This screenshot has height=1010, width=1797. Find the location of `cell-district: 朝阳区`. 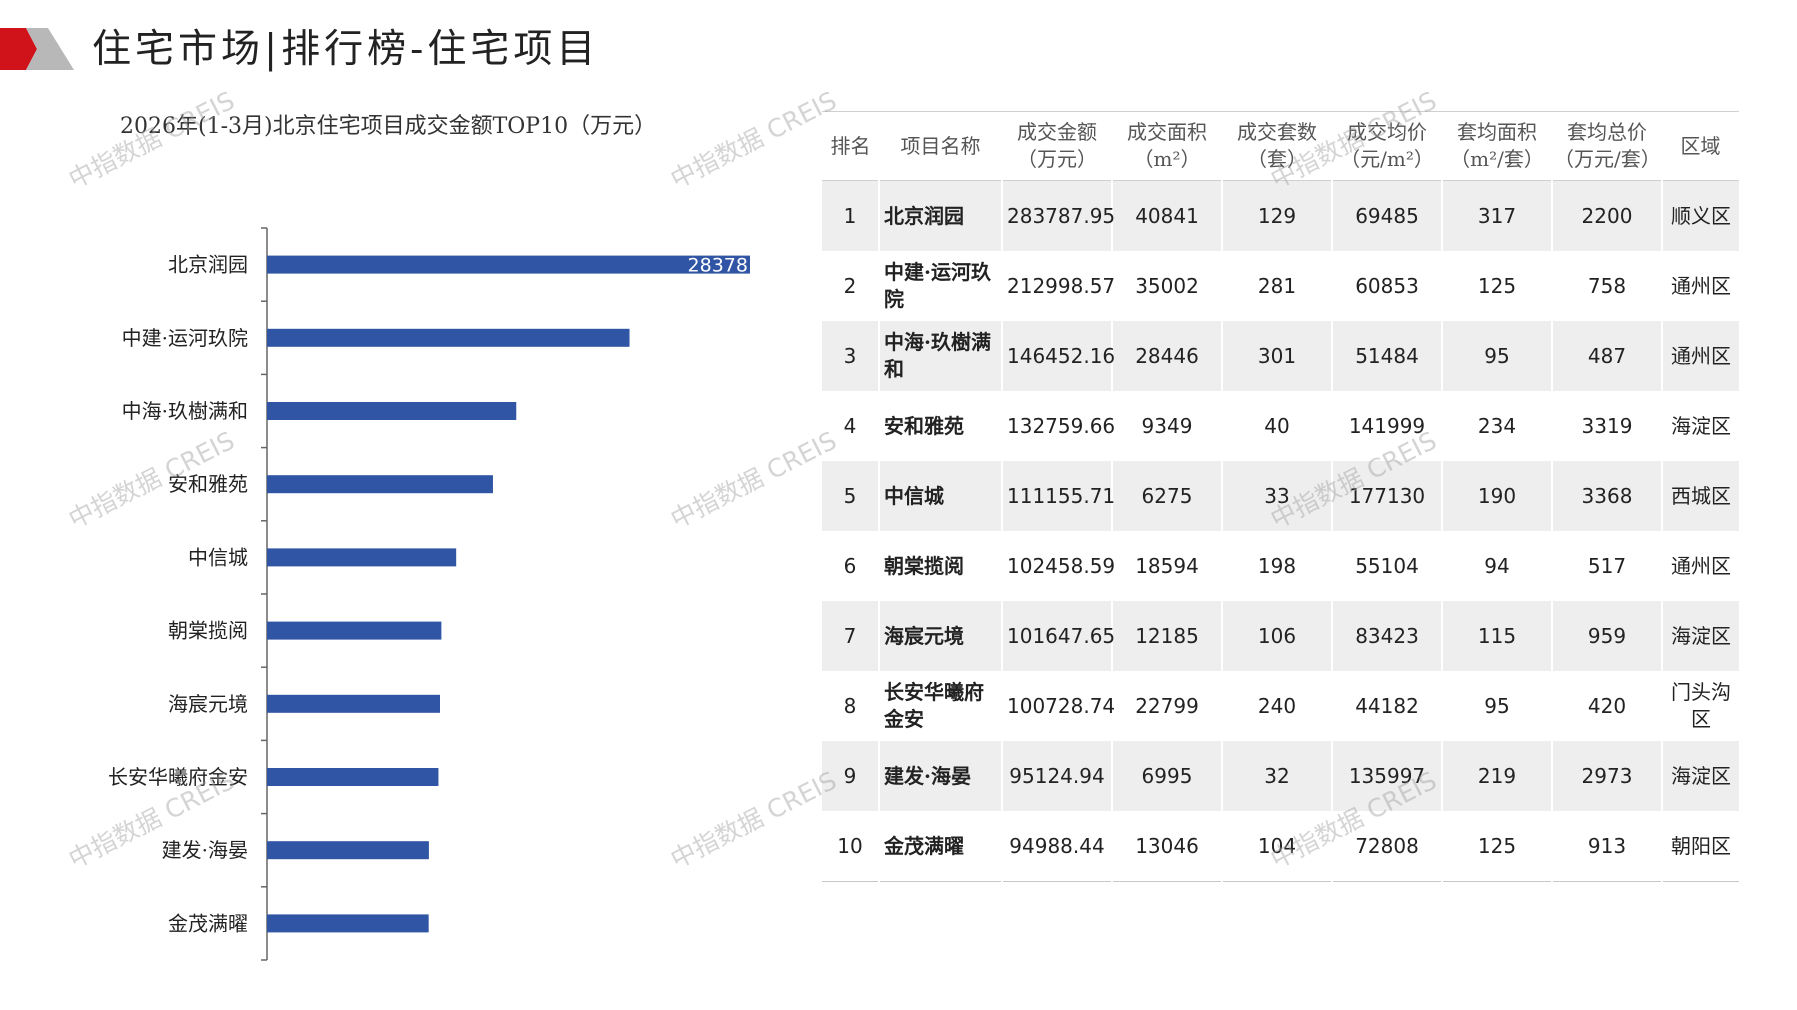

cell-district: 朝阳区 is located at coordinates (1700, 846).